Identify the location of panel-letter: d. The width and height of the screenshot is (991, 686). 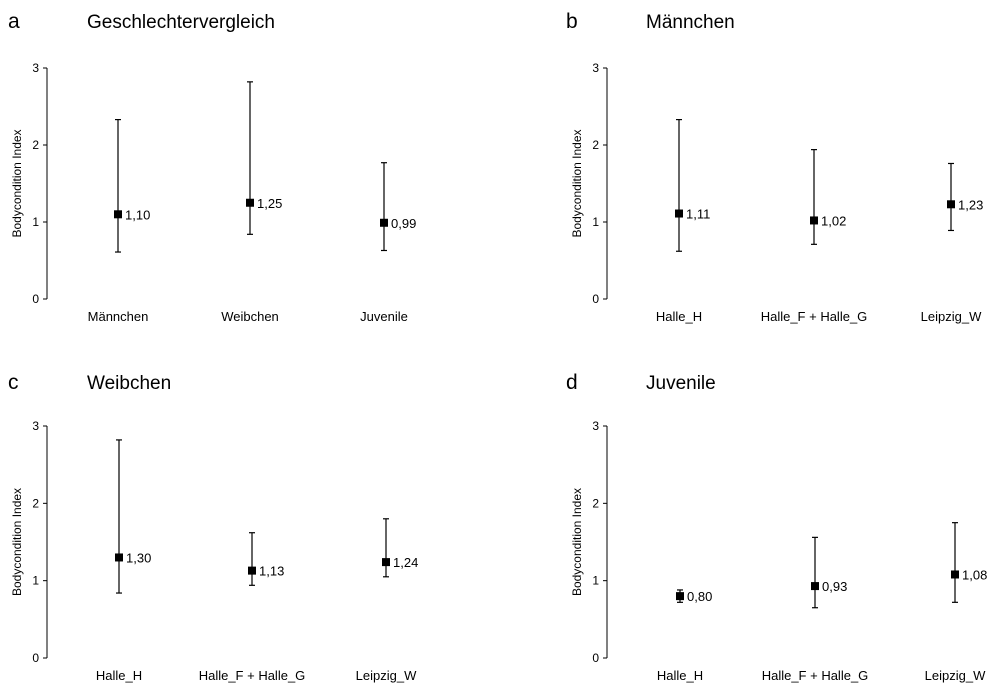
(572, 382).